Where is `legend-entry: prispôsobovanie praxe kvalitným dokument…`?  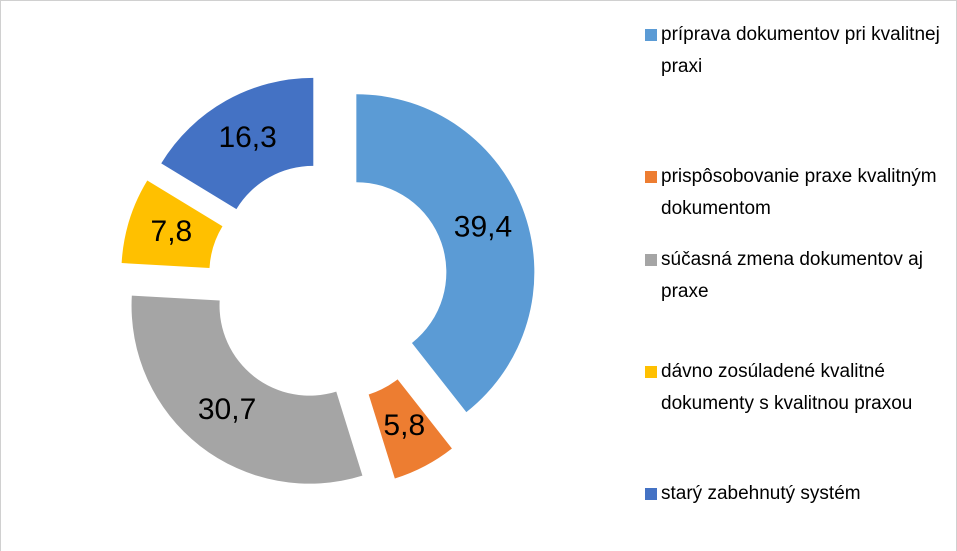 legend-entry: prispôsobovanie praxe kvalitným dokument… is located at coordinates (795, 193).